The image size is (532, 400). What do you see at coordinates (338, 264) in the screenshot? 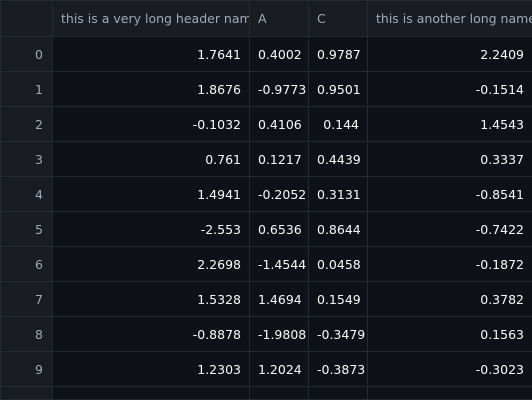
I see `table-cell: 0.0458` at bounding box center [338, 264].